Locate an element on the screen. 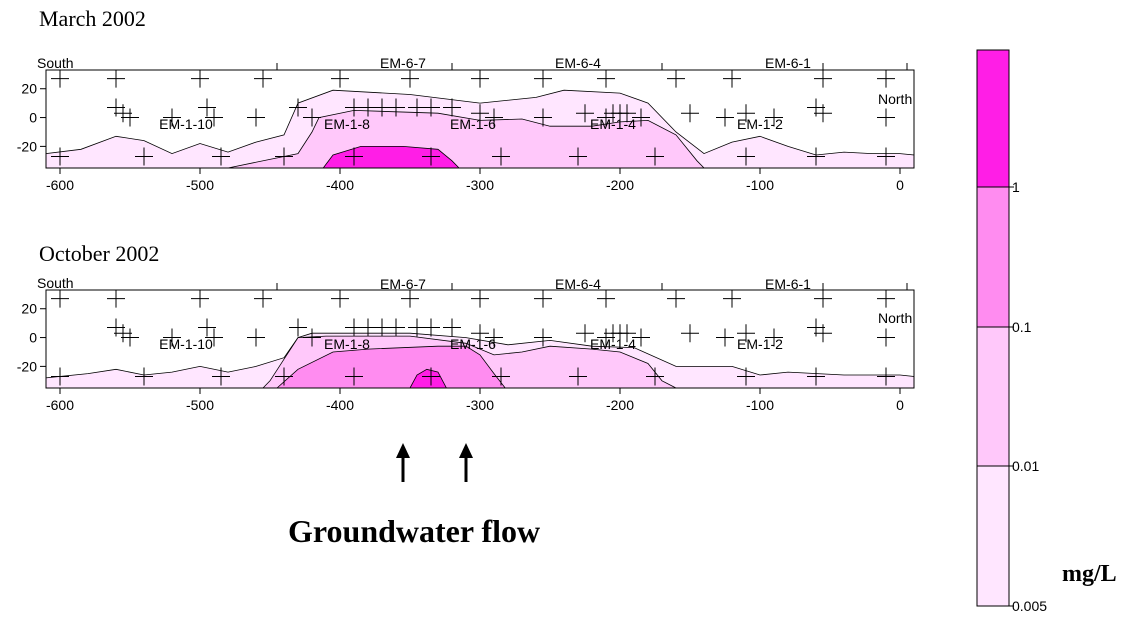 This screenshot has height=617, width=1148. colorbar-band-c3 is located at coordinates (993, 118).